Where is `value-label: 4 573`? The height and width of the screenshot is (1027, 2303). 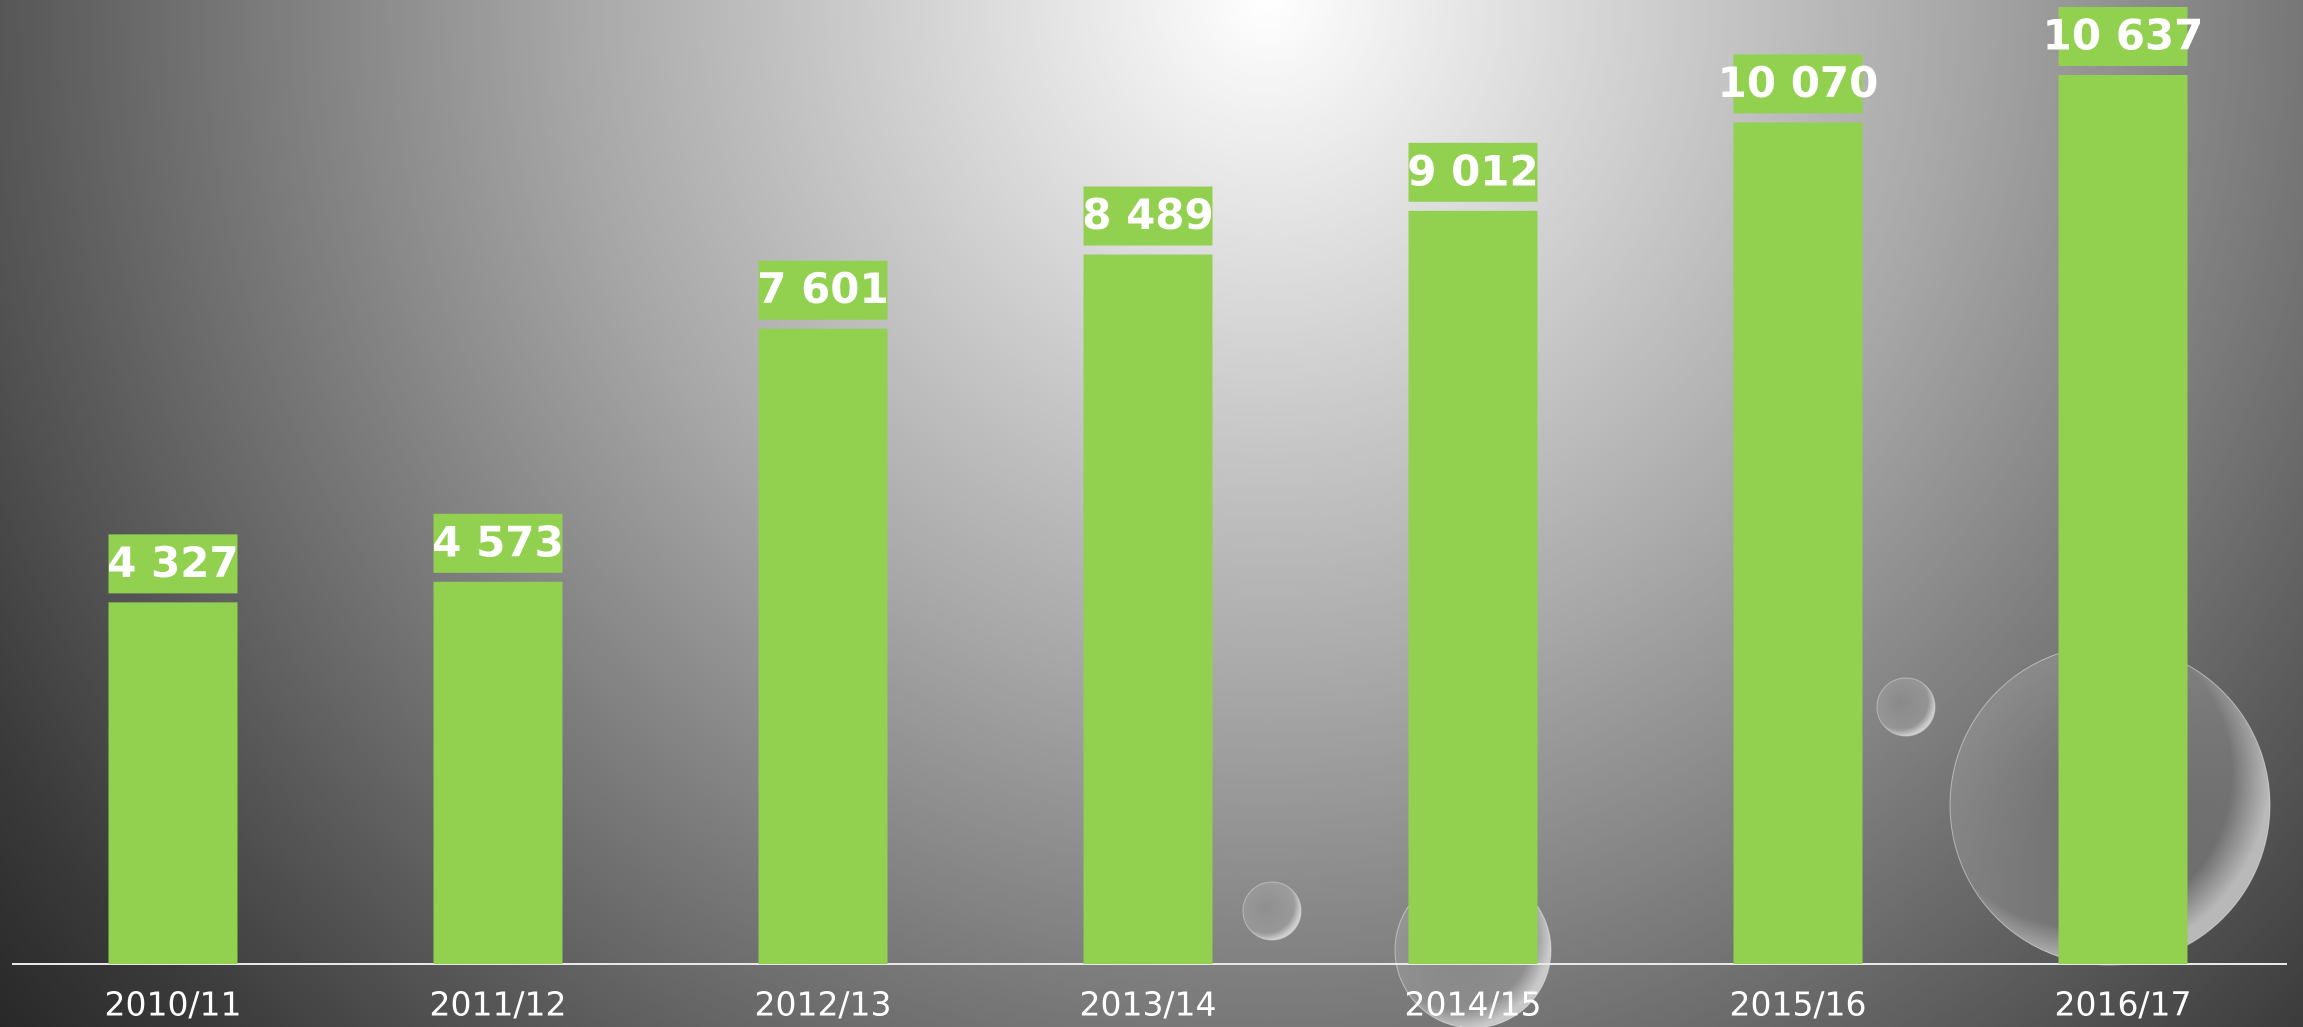
value-label: 4 573 is located at coordinates (498, 541).